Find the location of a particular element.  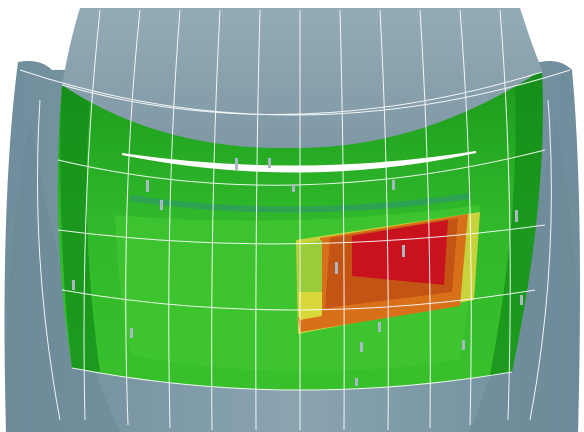

hot-yellow-corner is located at coordinates (310, 306).